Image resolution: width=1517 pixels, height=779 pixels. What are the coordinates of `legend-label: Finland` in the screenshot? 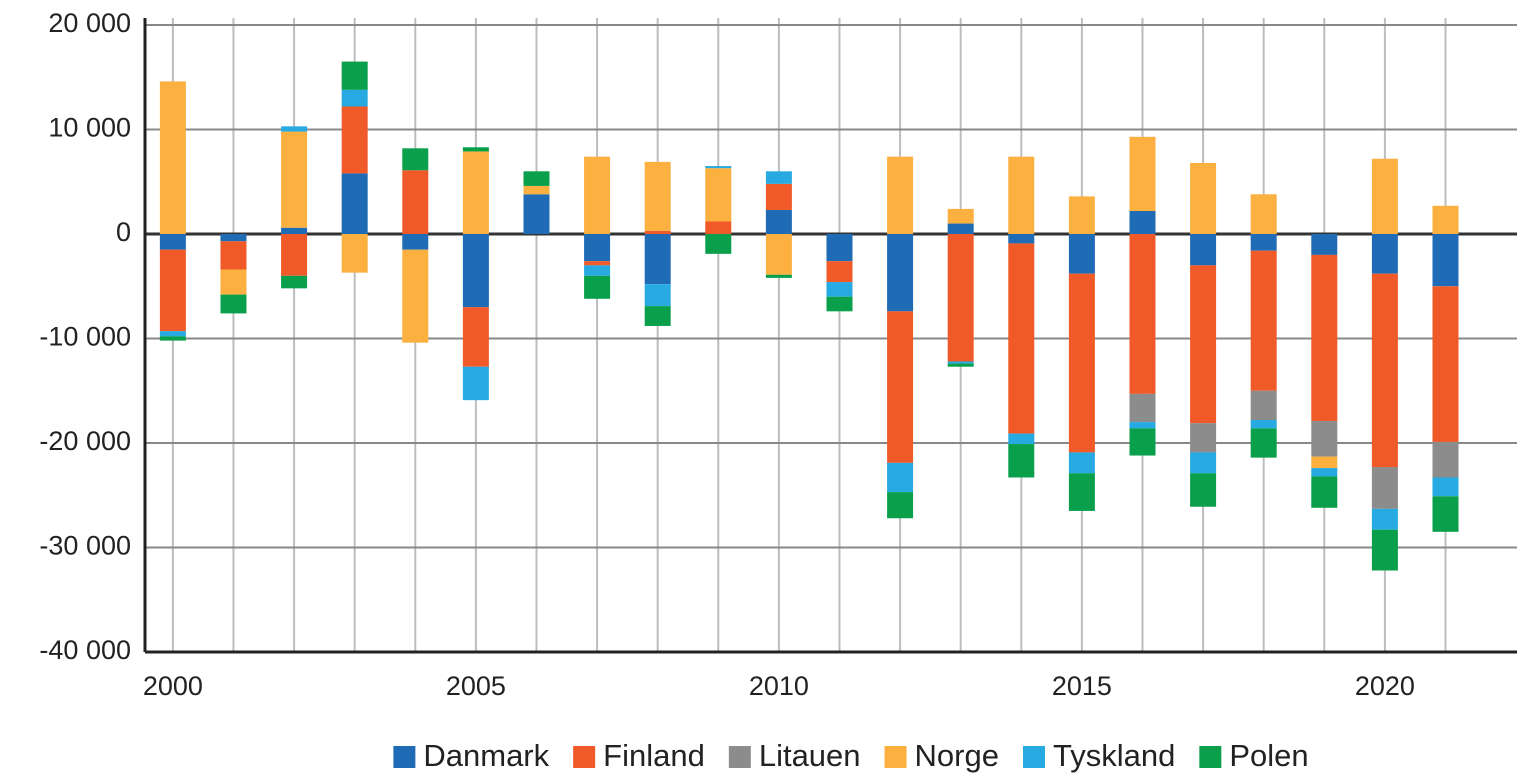 It's located at (654, 755).